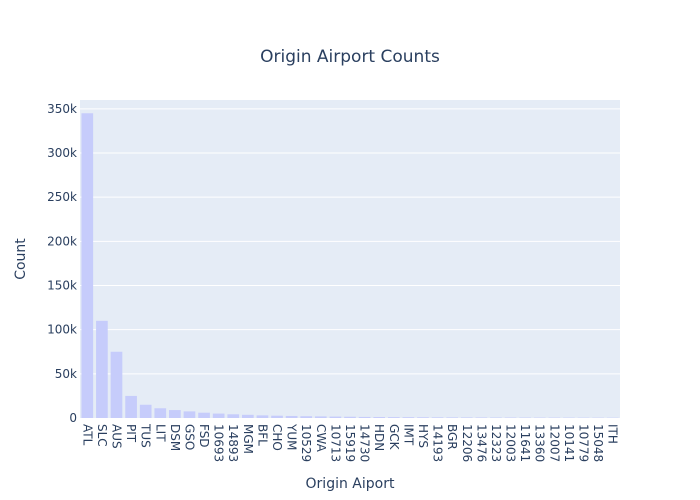  Describe the element at coordinates (408, 435) in the screenshot. I see `x-tick-label: IMT` at that location.